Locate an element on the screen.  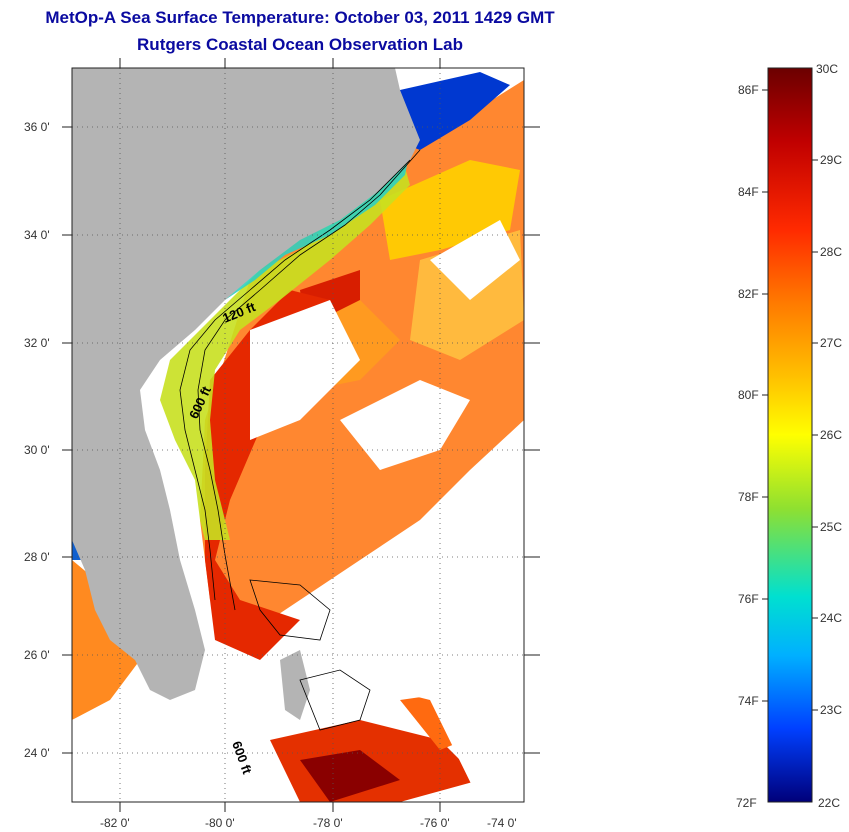
colorbar-f-label: 84F is located at coordinates (748, 192).